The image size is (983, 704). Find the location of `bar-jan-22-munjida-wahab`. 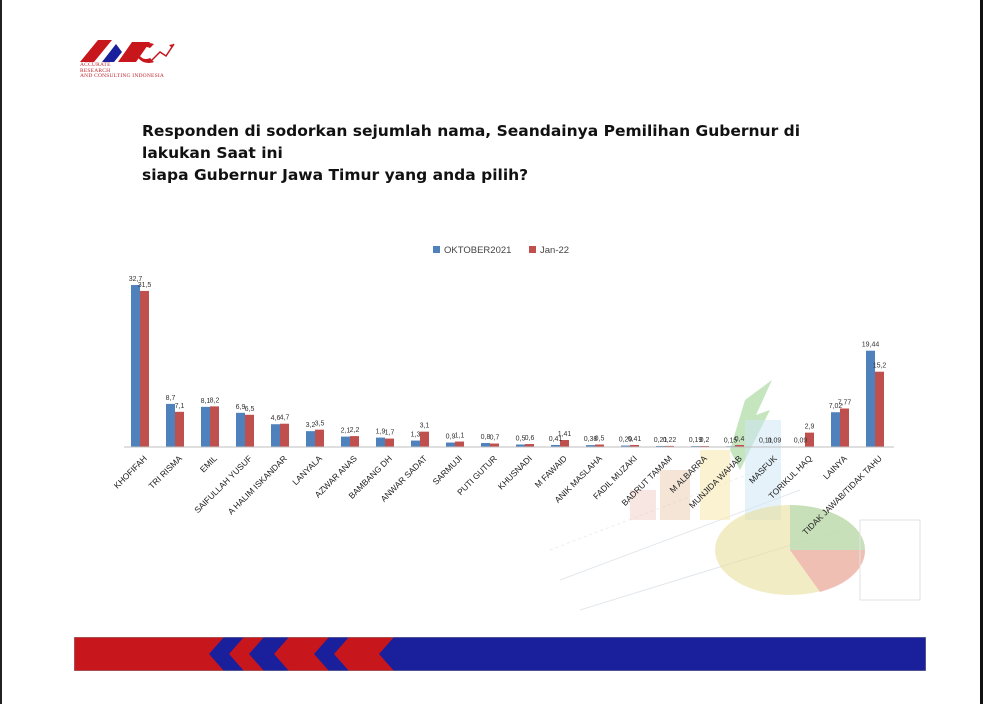

bar-jan-22-munjida-wahab is located at coordinates (739, 446).